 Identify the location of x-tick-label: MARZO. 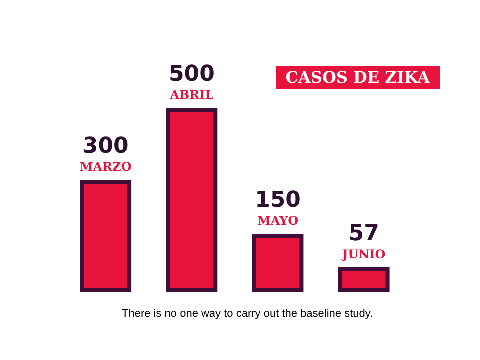
(106, 167).